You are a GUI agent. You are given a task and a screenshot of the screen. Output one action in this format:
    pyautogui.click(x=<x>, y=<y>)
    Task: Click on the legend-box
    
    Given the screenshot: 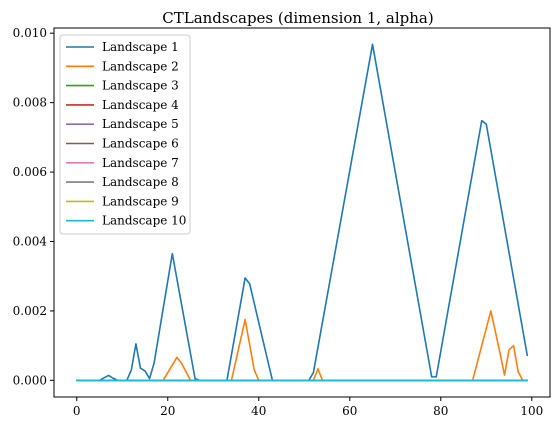 What is the action you would take?
    pyautogui.click(x=125, y=134)
    